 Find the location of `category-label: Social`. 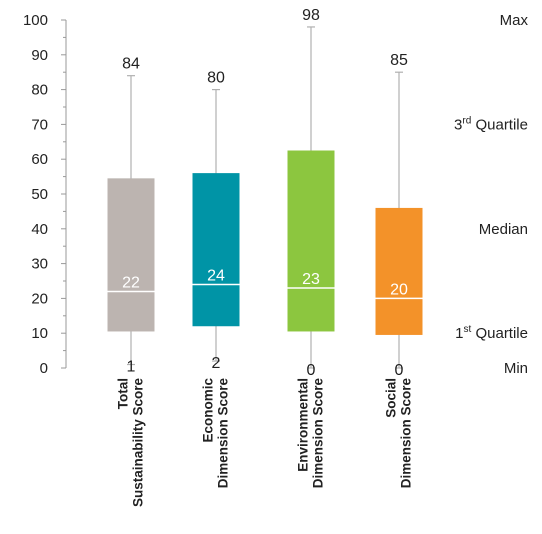

category-label: Social is located at coordinates (391, 398).